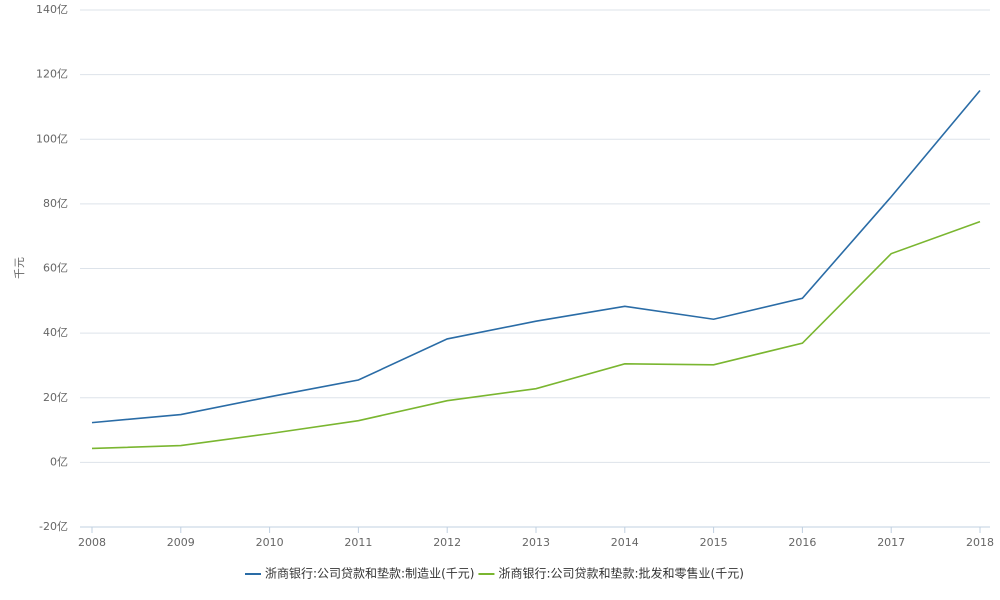  What do you see at coordinates (447, 542) in the screenshot?
I see `x-tick-label: 2012` at bounding box center [447, 542].